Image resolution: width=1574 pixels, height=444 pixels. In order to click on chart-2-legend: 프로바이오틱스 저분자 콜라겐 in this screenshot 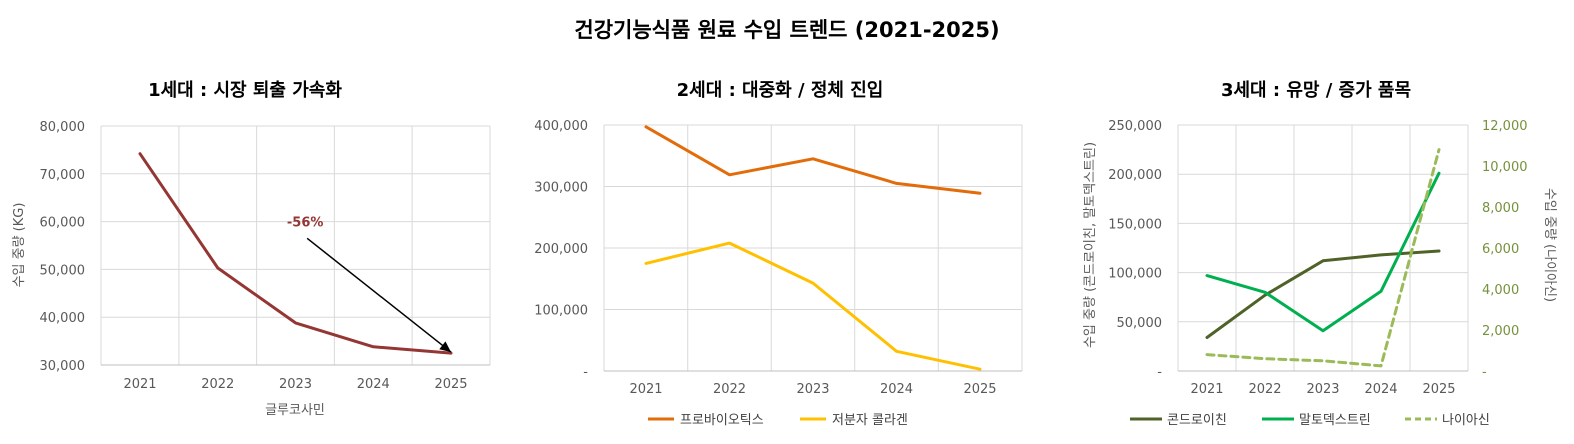, I will do `click(778, 420)`.